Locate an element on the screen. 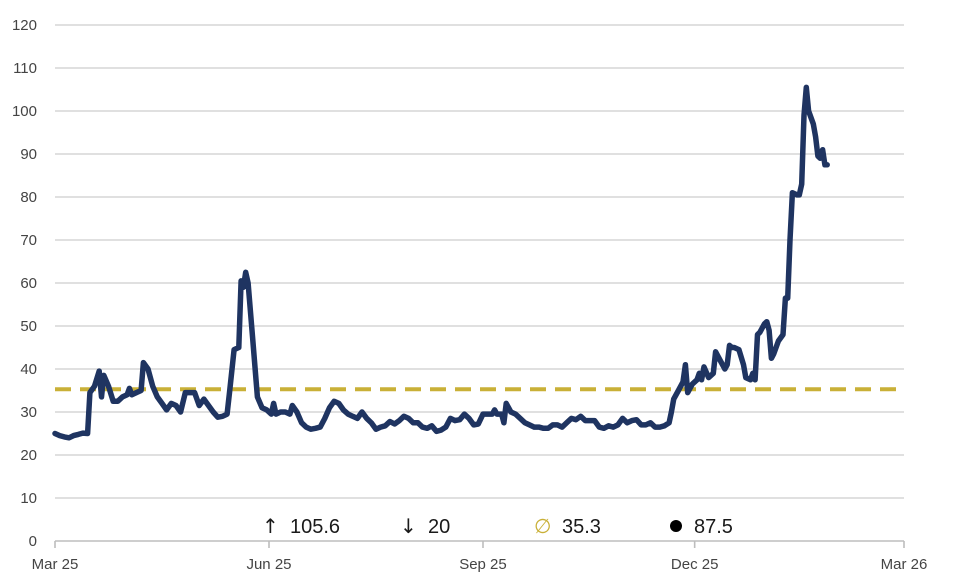 Image resolution: width=954 pixels, height=579 pixels. y-tick-label: 50 is located at coordinates (28, 326).